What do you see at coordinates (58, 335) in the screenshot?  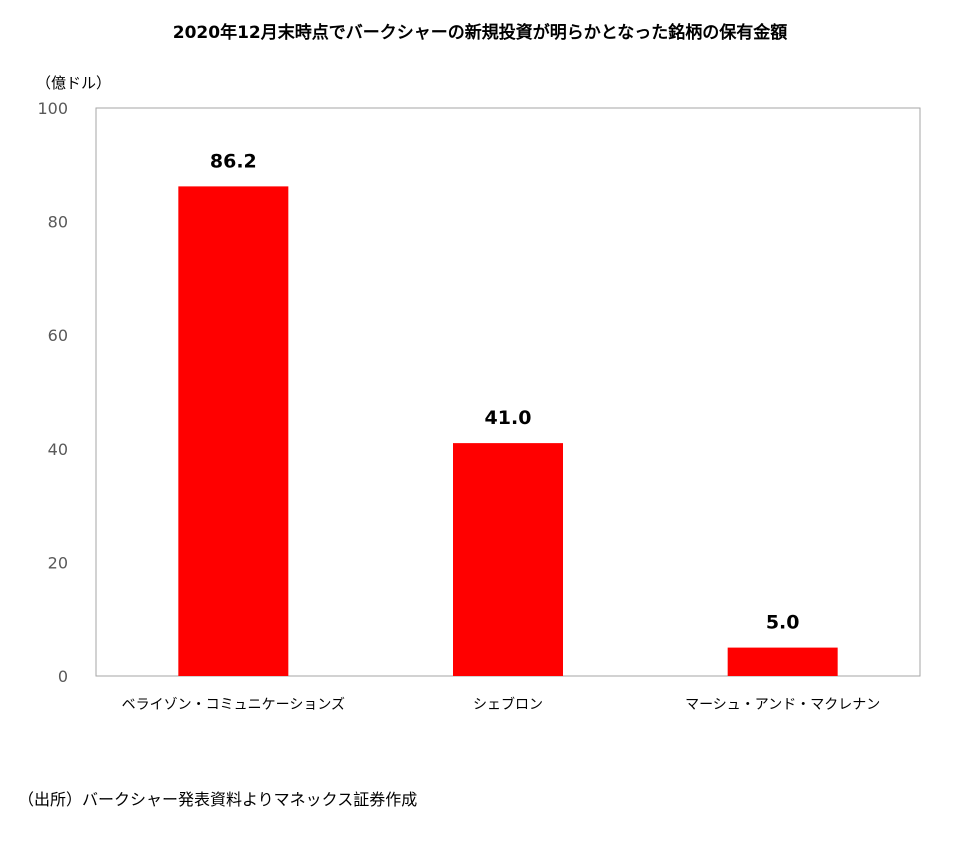 I see `y-tick-label: 60` at bounding box center [58, 335].